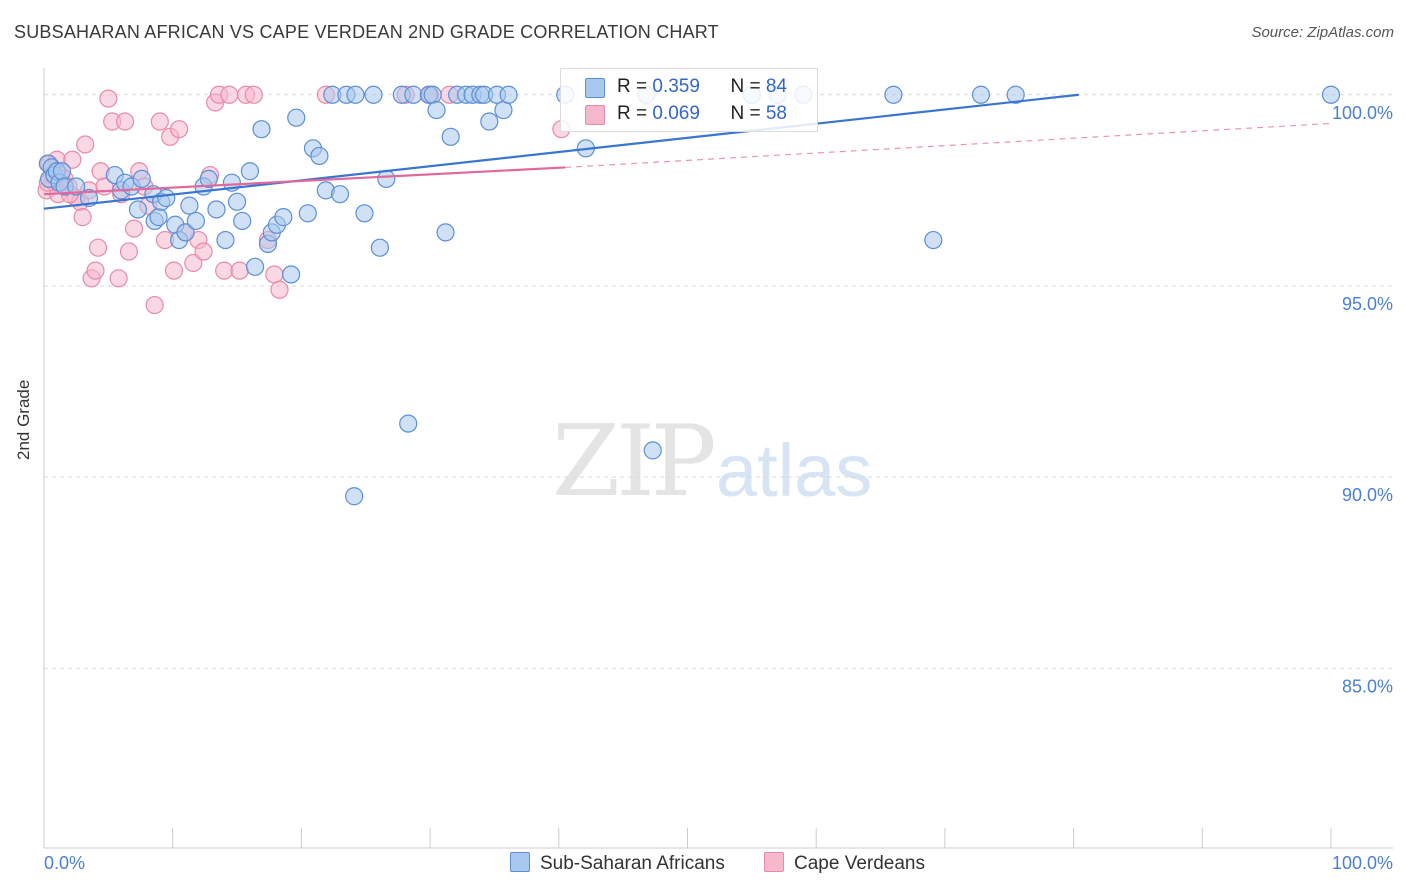 This screenshot has width=1406, height=892. I want to click on trend-line-pink-extension, so click(948, 145).